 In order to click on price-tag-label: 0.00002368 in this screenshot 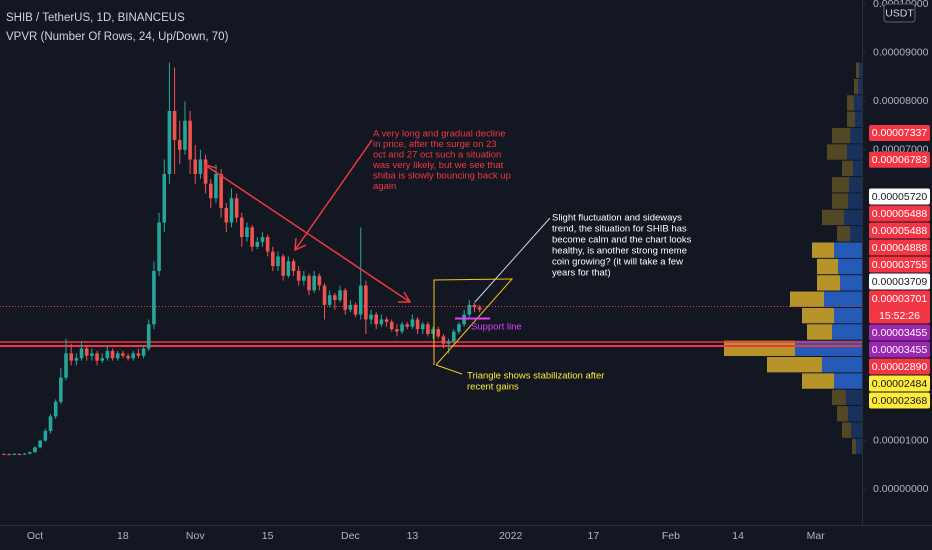, I will do `click(900, 401)`.